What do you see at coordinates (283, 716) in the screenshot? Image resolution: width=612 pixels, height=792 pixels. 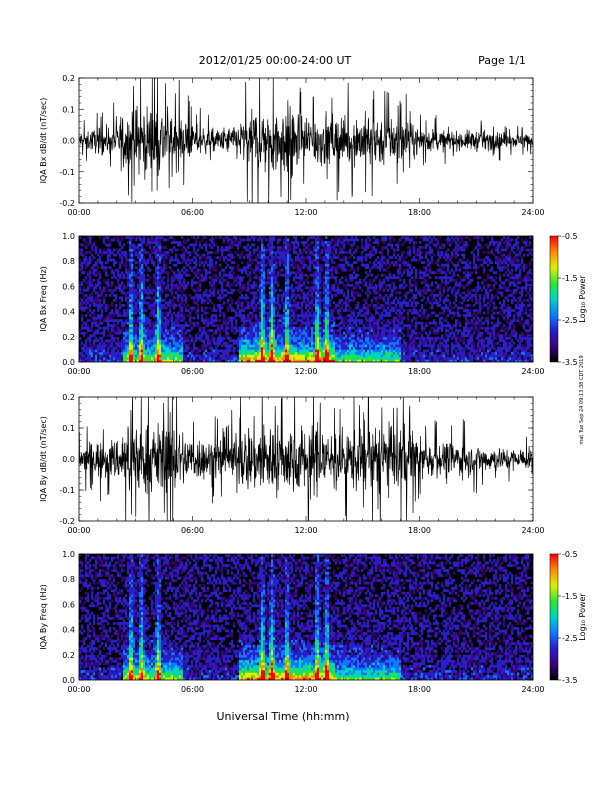 I see `x-axis-label: Universal Time (hh:mm)` at bounding box center [283, 716].